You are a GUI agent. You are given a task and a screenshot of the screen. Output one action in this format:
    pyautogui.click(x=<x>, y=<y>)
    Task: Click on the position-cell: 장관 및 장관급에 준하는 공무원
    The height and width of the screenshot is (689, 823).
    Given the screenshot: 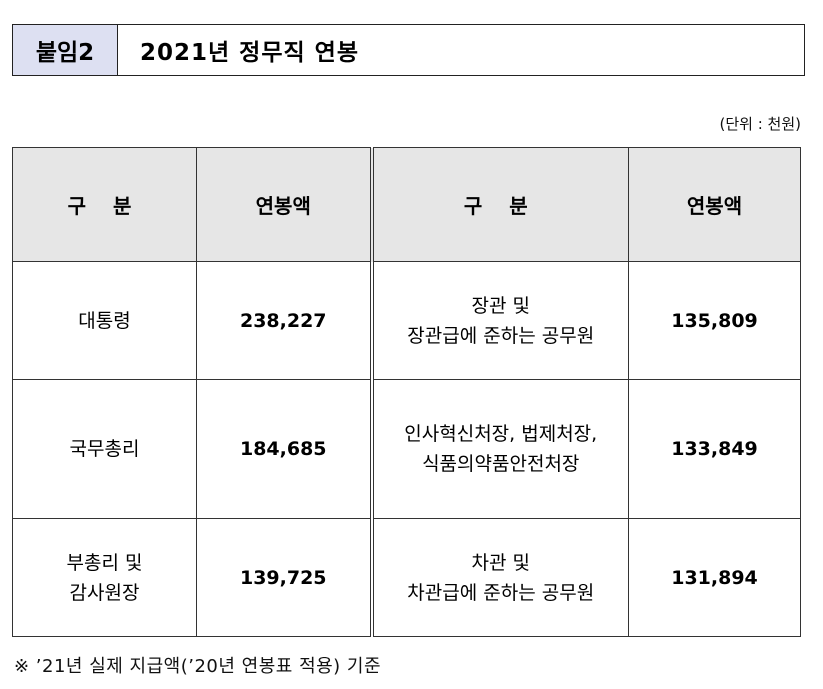 What is the action you would take?
    pyautogui.click(x=499, y=320)
    